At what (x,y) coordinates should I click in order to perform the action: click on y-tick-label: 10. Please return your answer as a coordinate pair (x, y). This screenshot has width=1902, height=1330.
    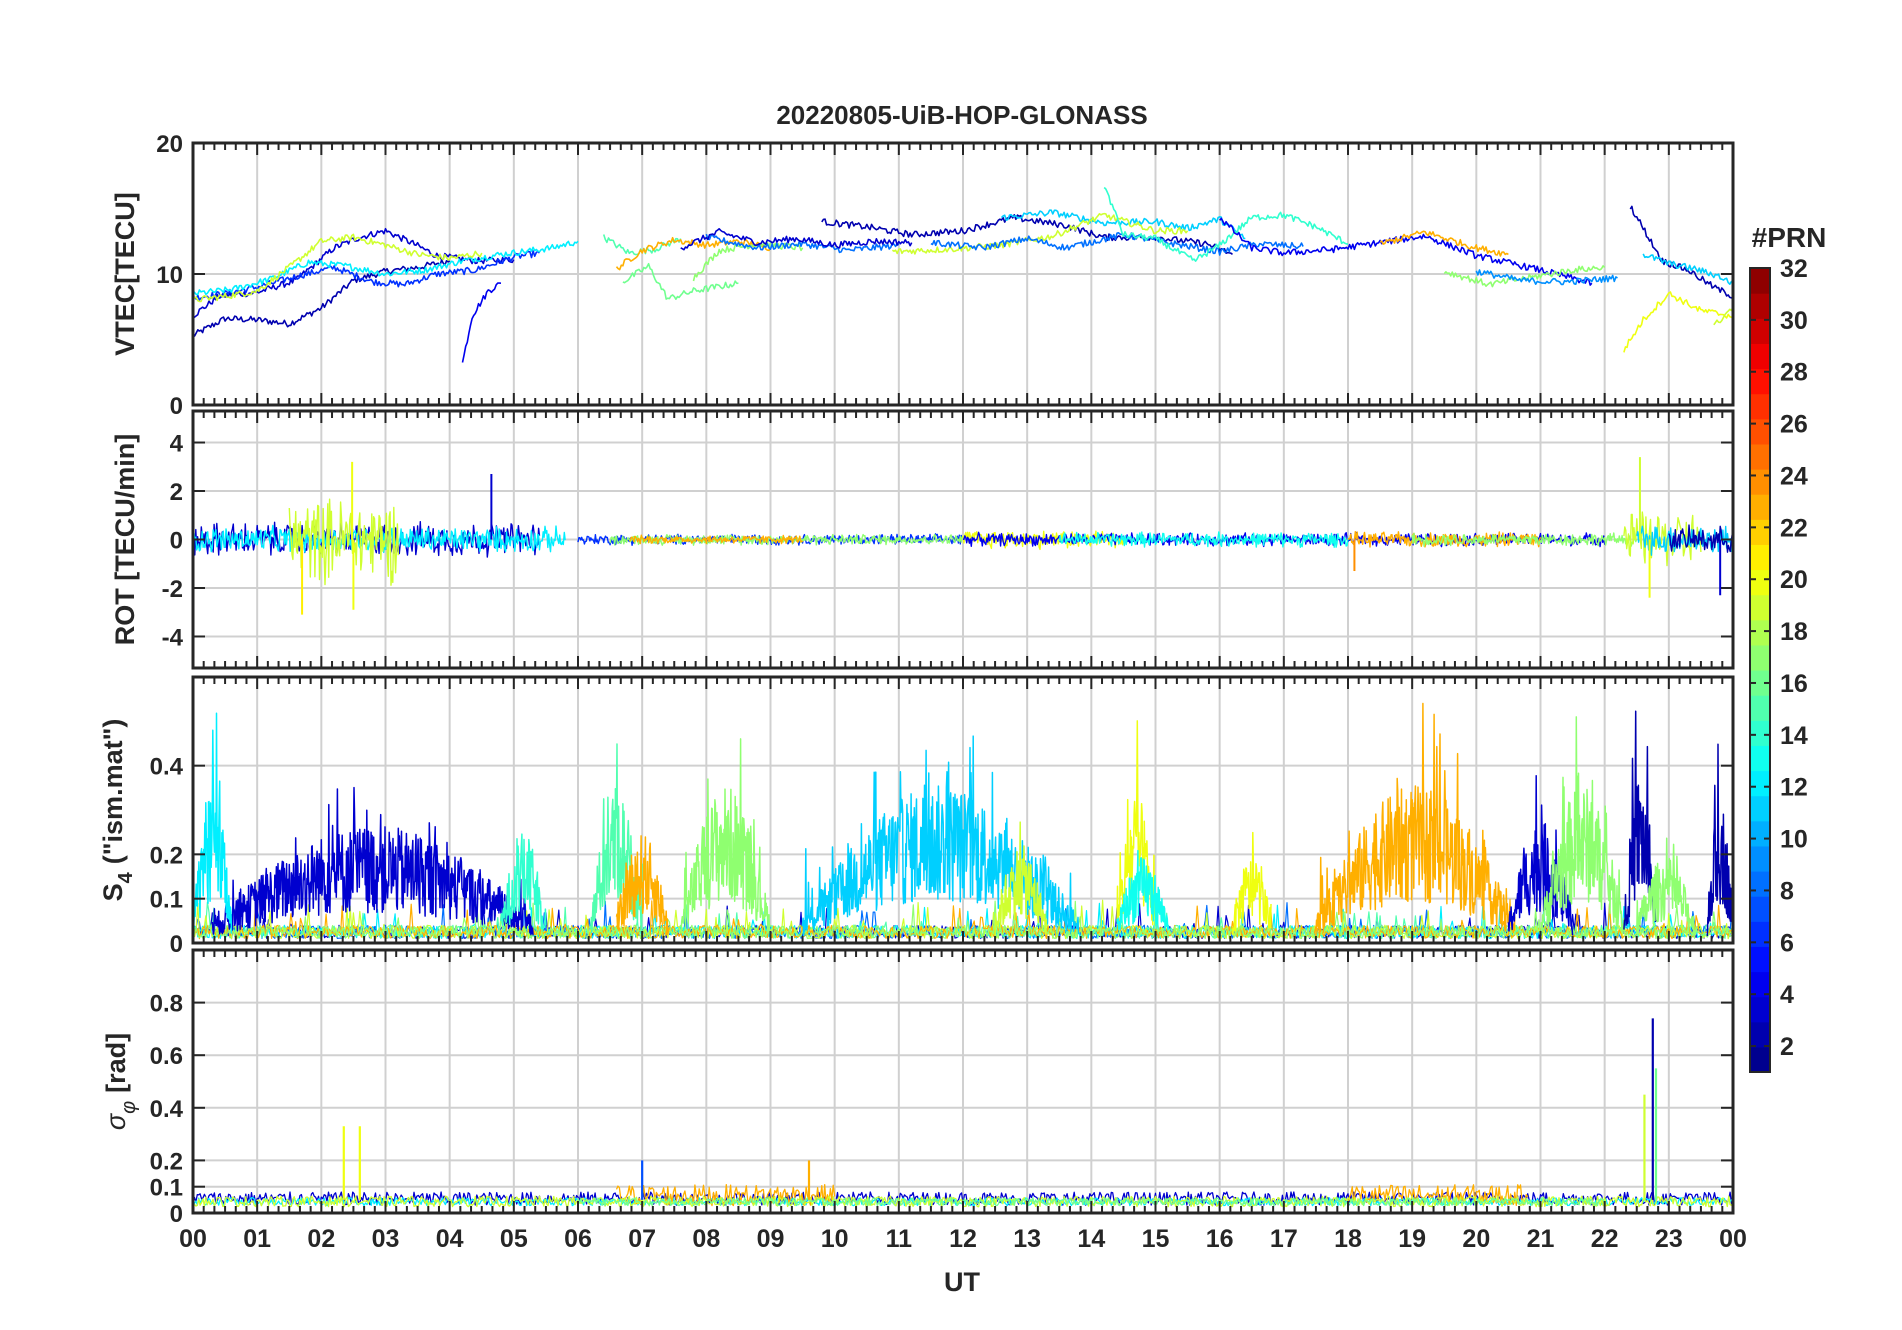
    Looking at the image, I should click on (169, 275).